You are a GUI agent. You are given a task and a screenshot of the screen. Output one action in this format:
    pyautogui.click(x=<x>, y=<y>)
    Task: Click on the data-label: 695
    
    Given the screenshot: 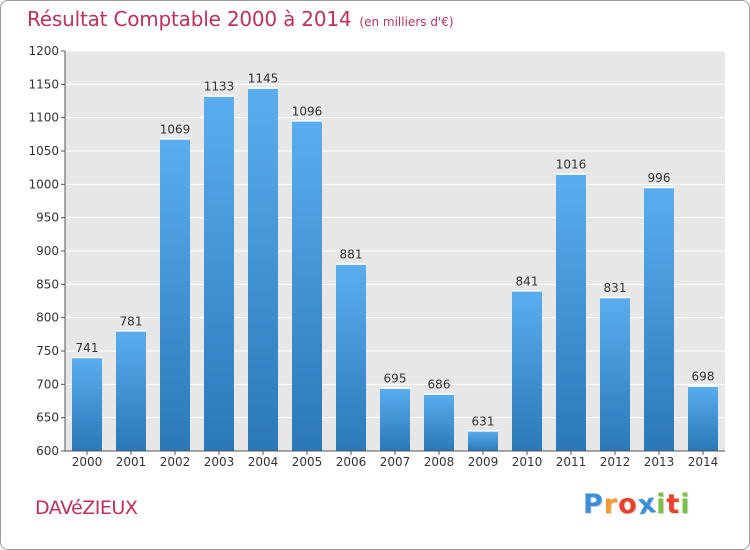 What is the action you would take?
    pyautogui.click(x=395, y=379)
    